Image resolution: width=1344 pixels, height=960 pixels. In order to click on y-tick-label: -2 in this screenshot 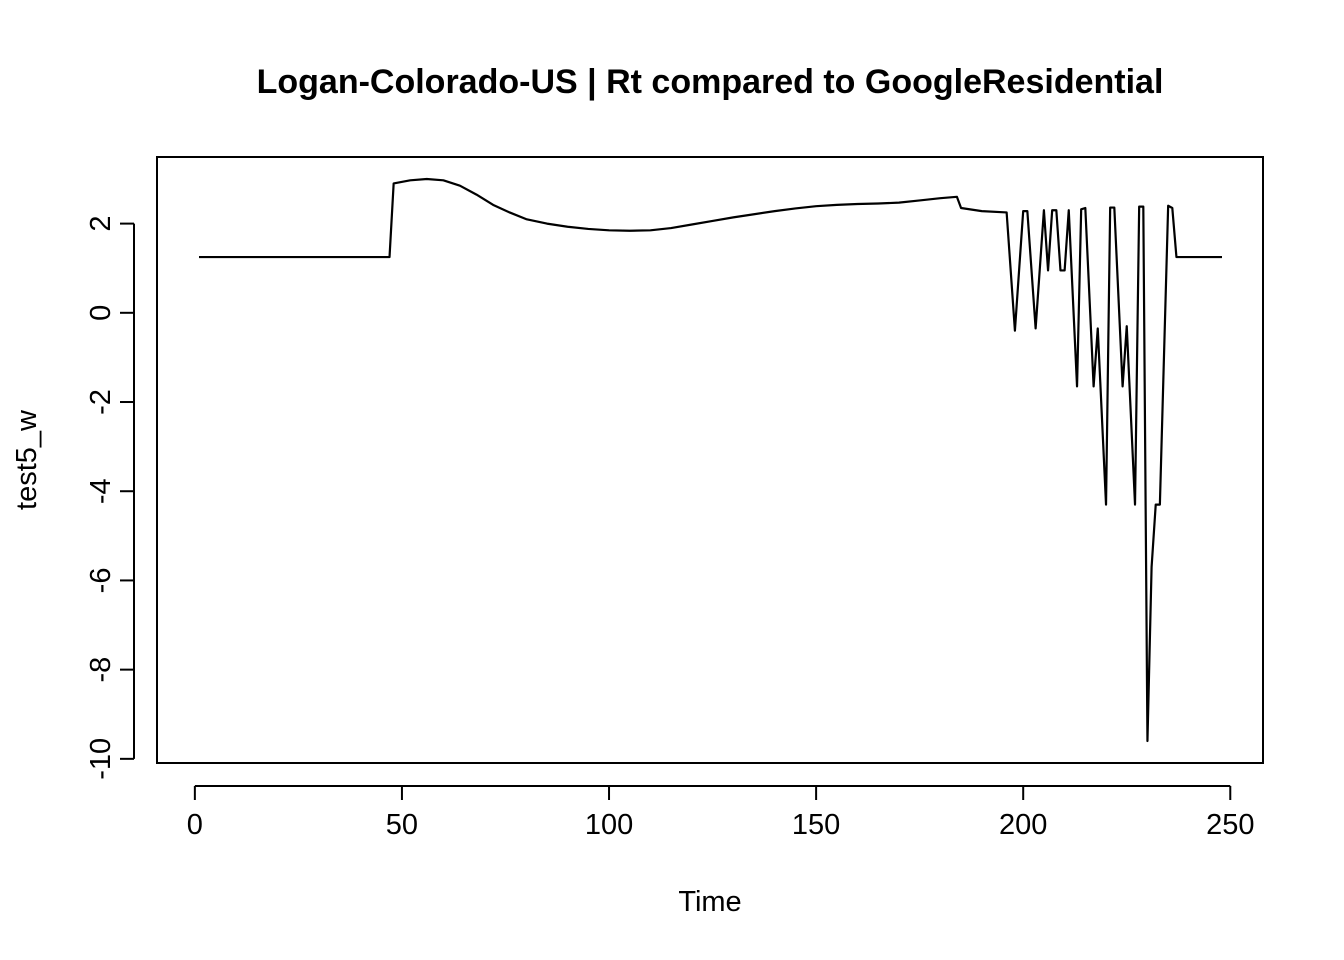, I will do `click(101, 402)`.